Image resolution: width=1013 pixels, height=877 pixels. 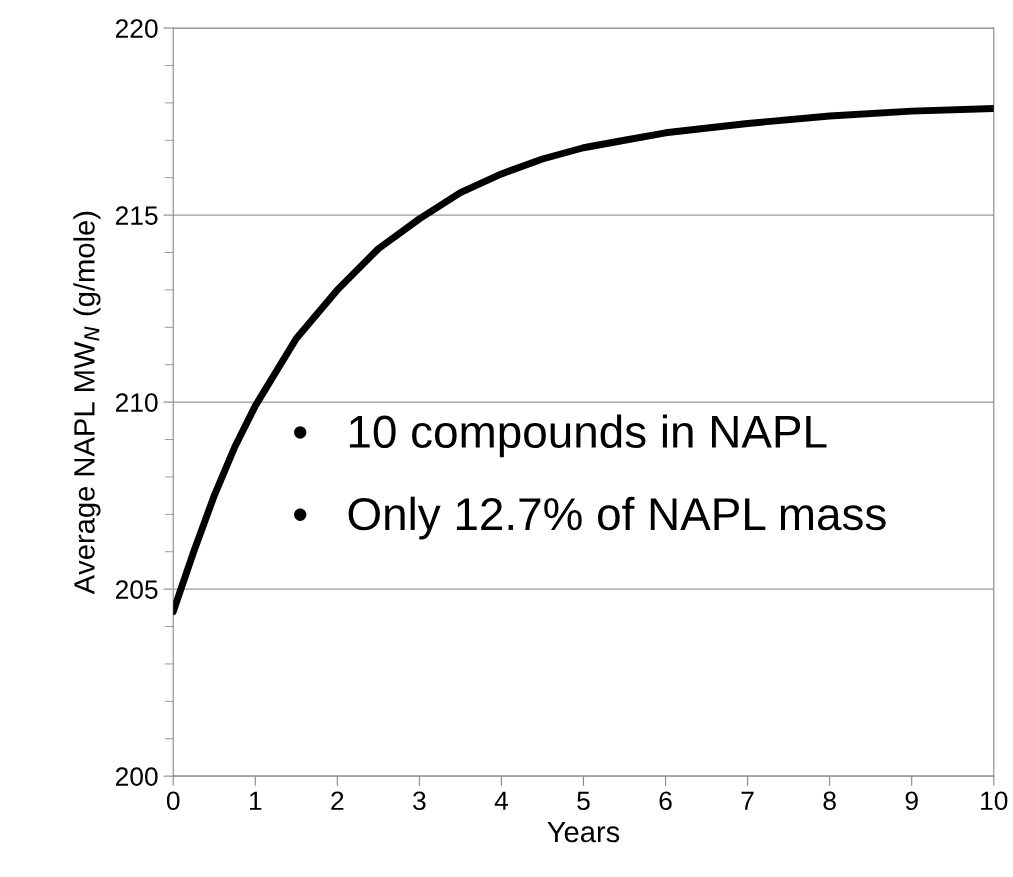 I want to click on y-tick-label: 210, so click(x=136, y=402).